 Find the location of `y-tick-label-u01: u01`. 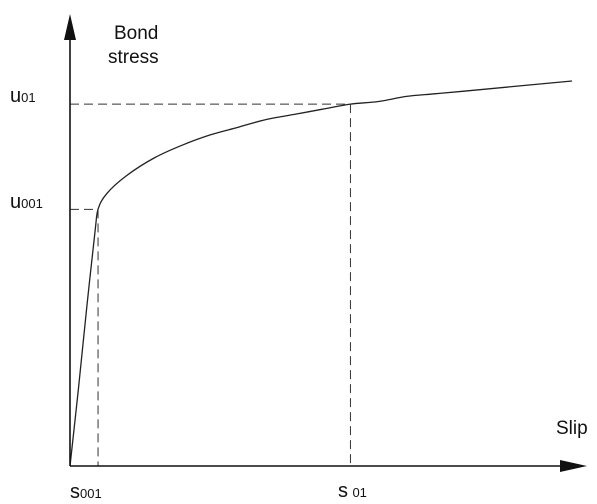

y-tick-label-u01: u01 is located at coordinates (23, 96).